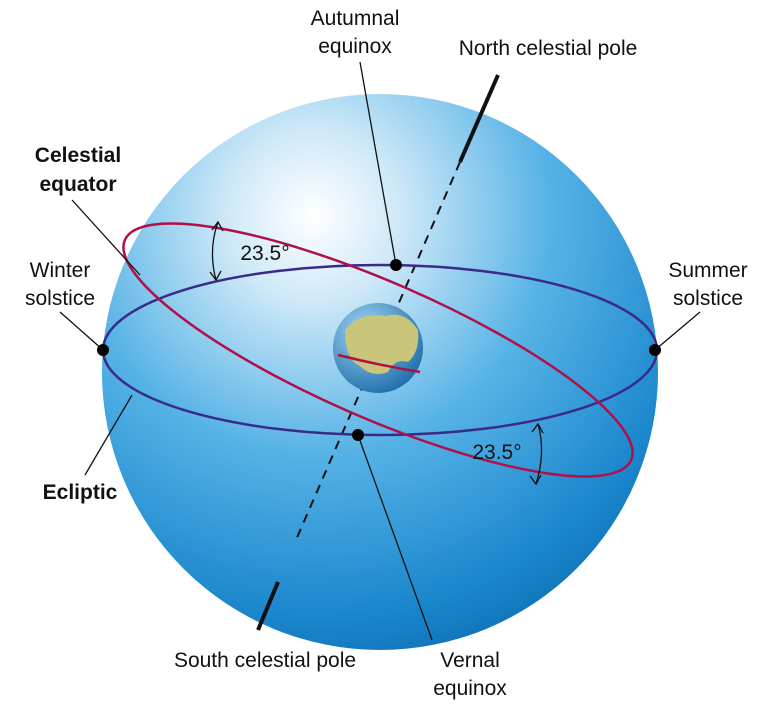 The image size is (758, 704). Describe the element at coordinates (548, 48) in the screenshot. I see `label: North celestial pole` at that location.